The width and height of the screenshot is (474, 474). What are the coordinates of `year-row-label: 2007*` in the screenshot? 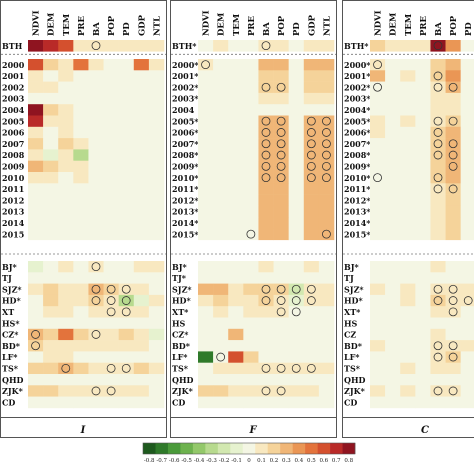 It's located at (357, 144).